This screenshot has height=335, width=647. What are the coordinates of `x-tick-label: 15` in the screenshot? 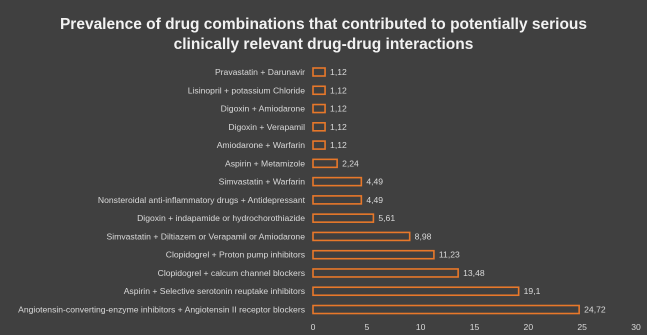 It's located at (475, 327).